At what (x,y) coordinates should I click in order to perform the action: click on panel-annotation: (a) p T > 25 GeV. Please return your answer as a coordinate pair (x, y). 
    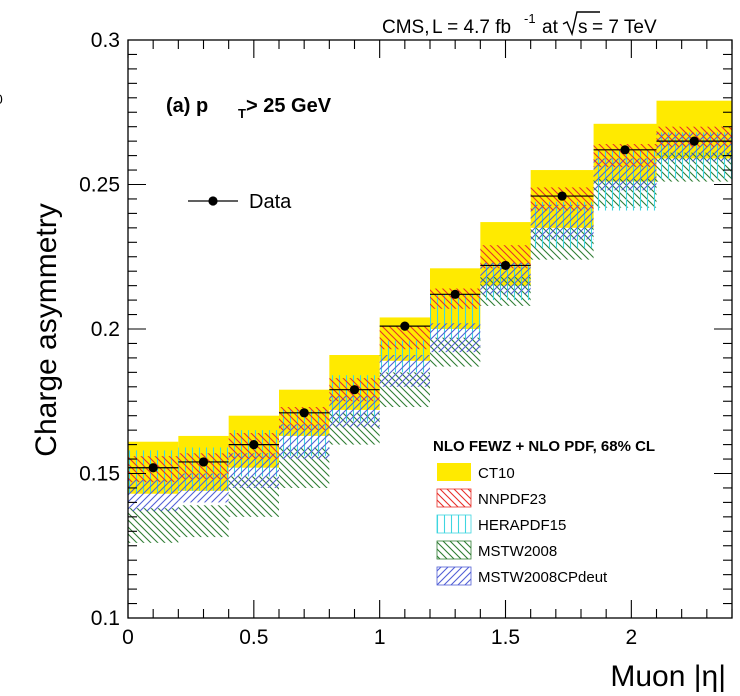
    Looking at the image, I should click on (249, 108).